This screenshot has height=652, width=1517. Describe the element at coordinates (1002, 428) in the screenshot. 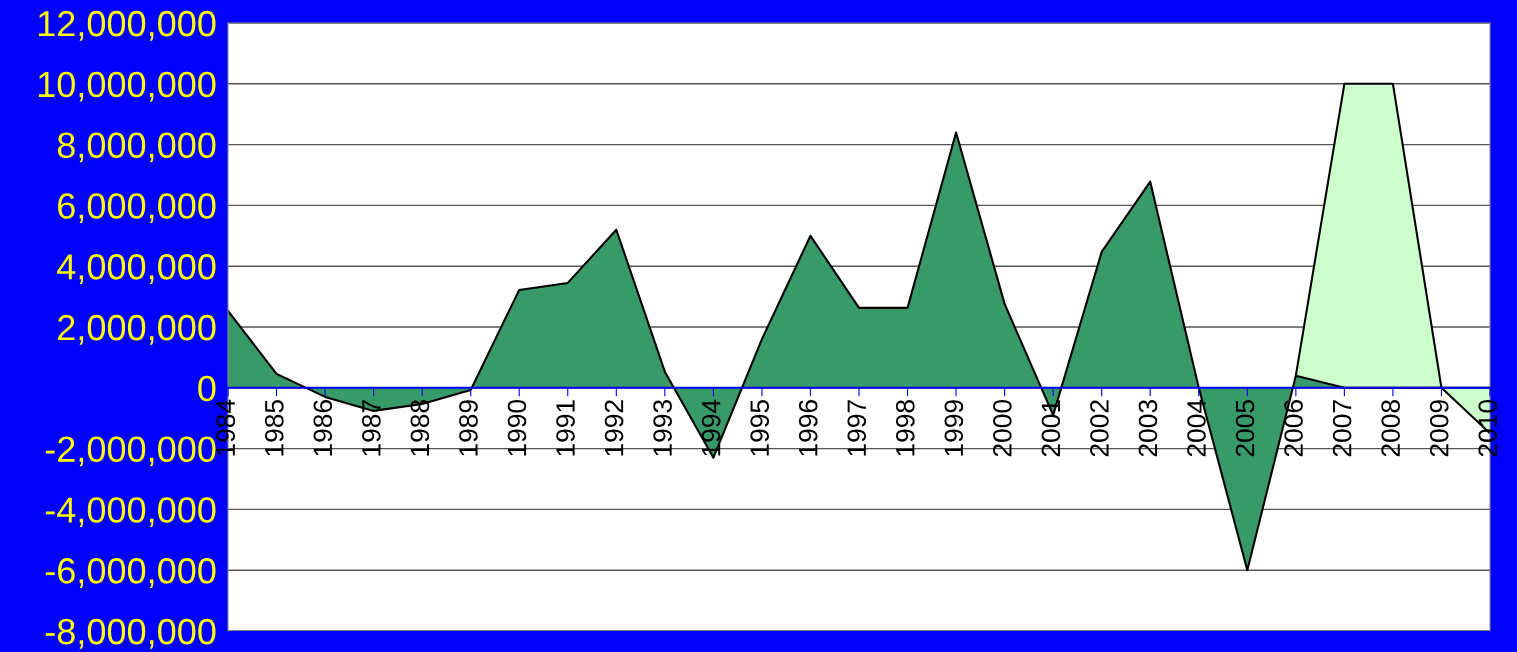

I see `x-tick-label: 2000` at that location.